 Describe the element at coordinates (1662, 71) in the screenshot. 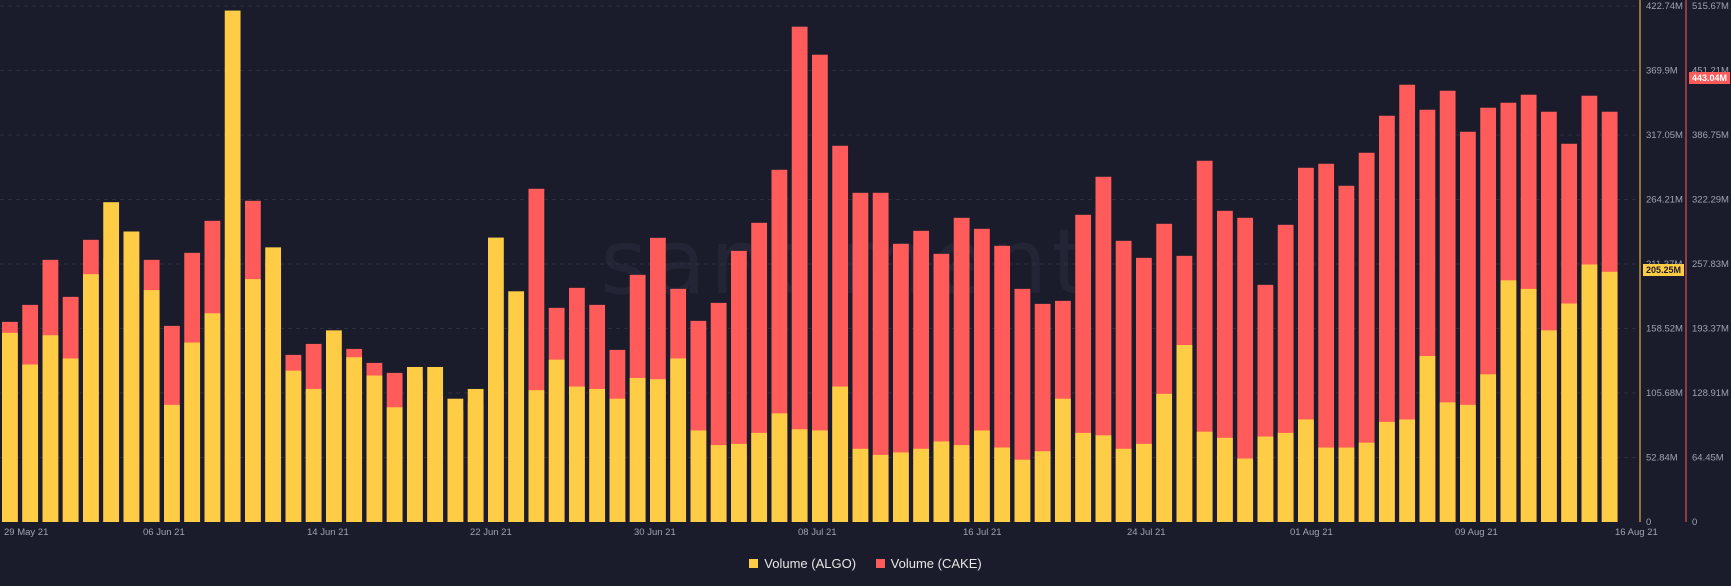

I see `left-axis-tick-label: 369.9M` at that location.